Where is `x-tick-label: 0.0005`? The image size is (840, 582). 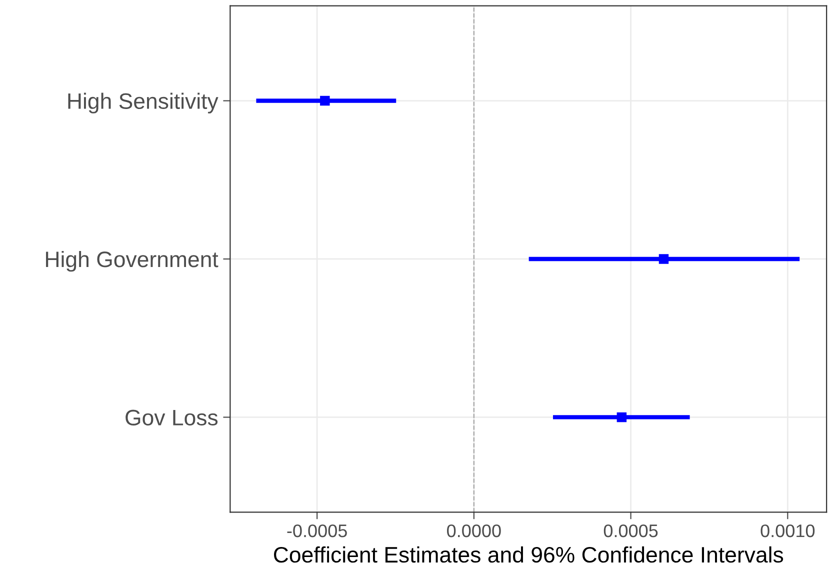
x-tick-label: 0.0005 is located at coordinates (631, 531).